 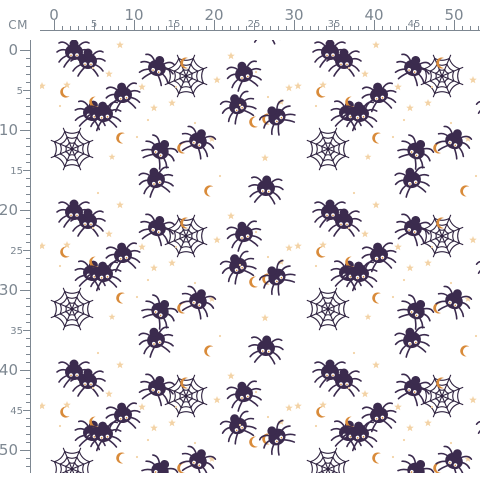 I want to click on left-ruler-tick-label: 20, so click(x=9, y=210).